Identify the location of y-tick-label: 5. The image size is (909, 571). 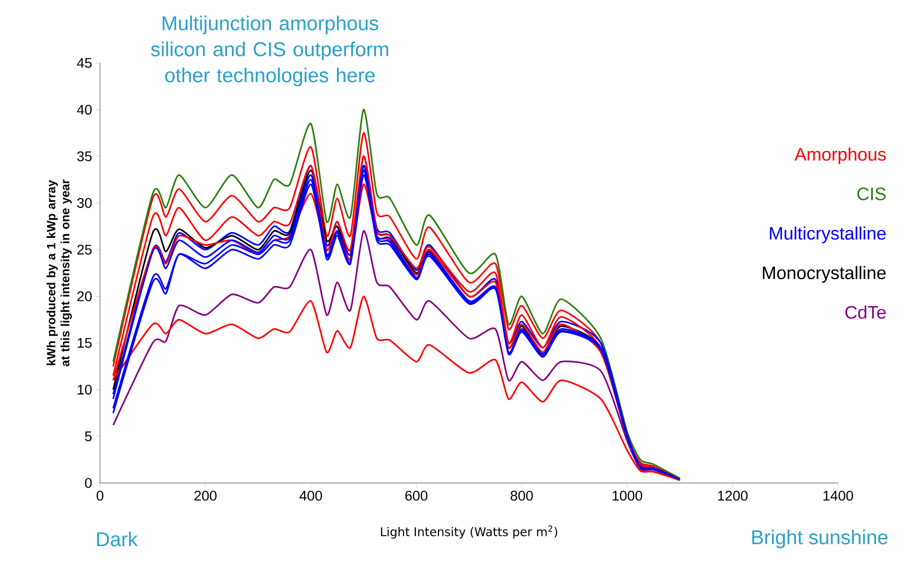
(88, 436).